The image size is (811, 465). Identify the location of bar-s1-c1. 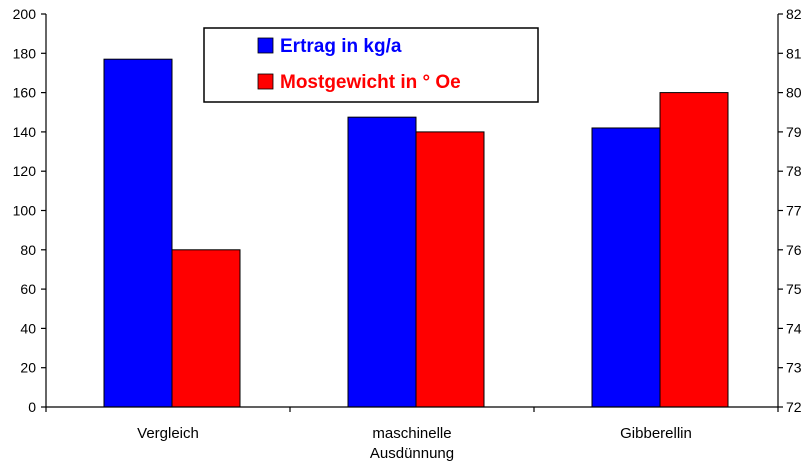
(138, 233).